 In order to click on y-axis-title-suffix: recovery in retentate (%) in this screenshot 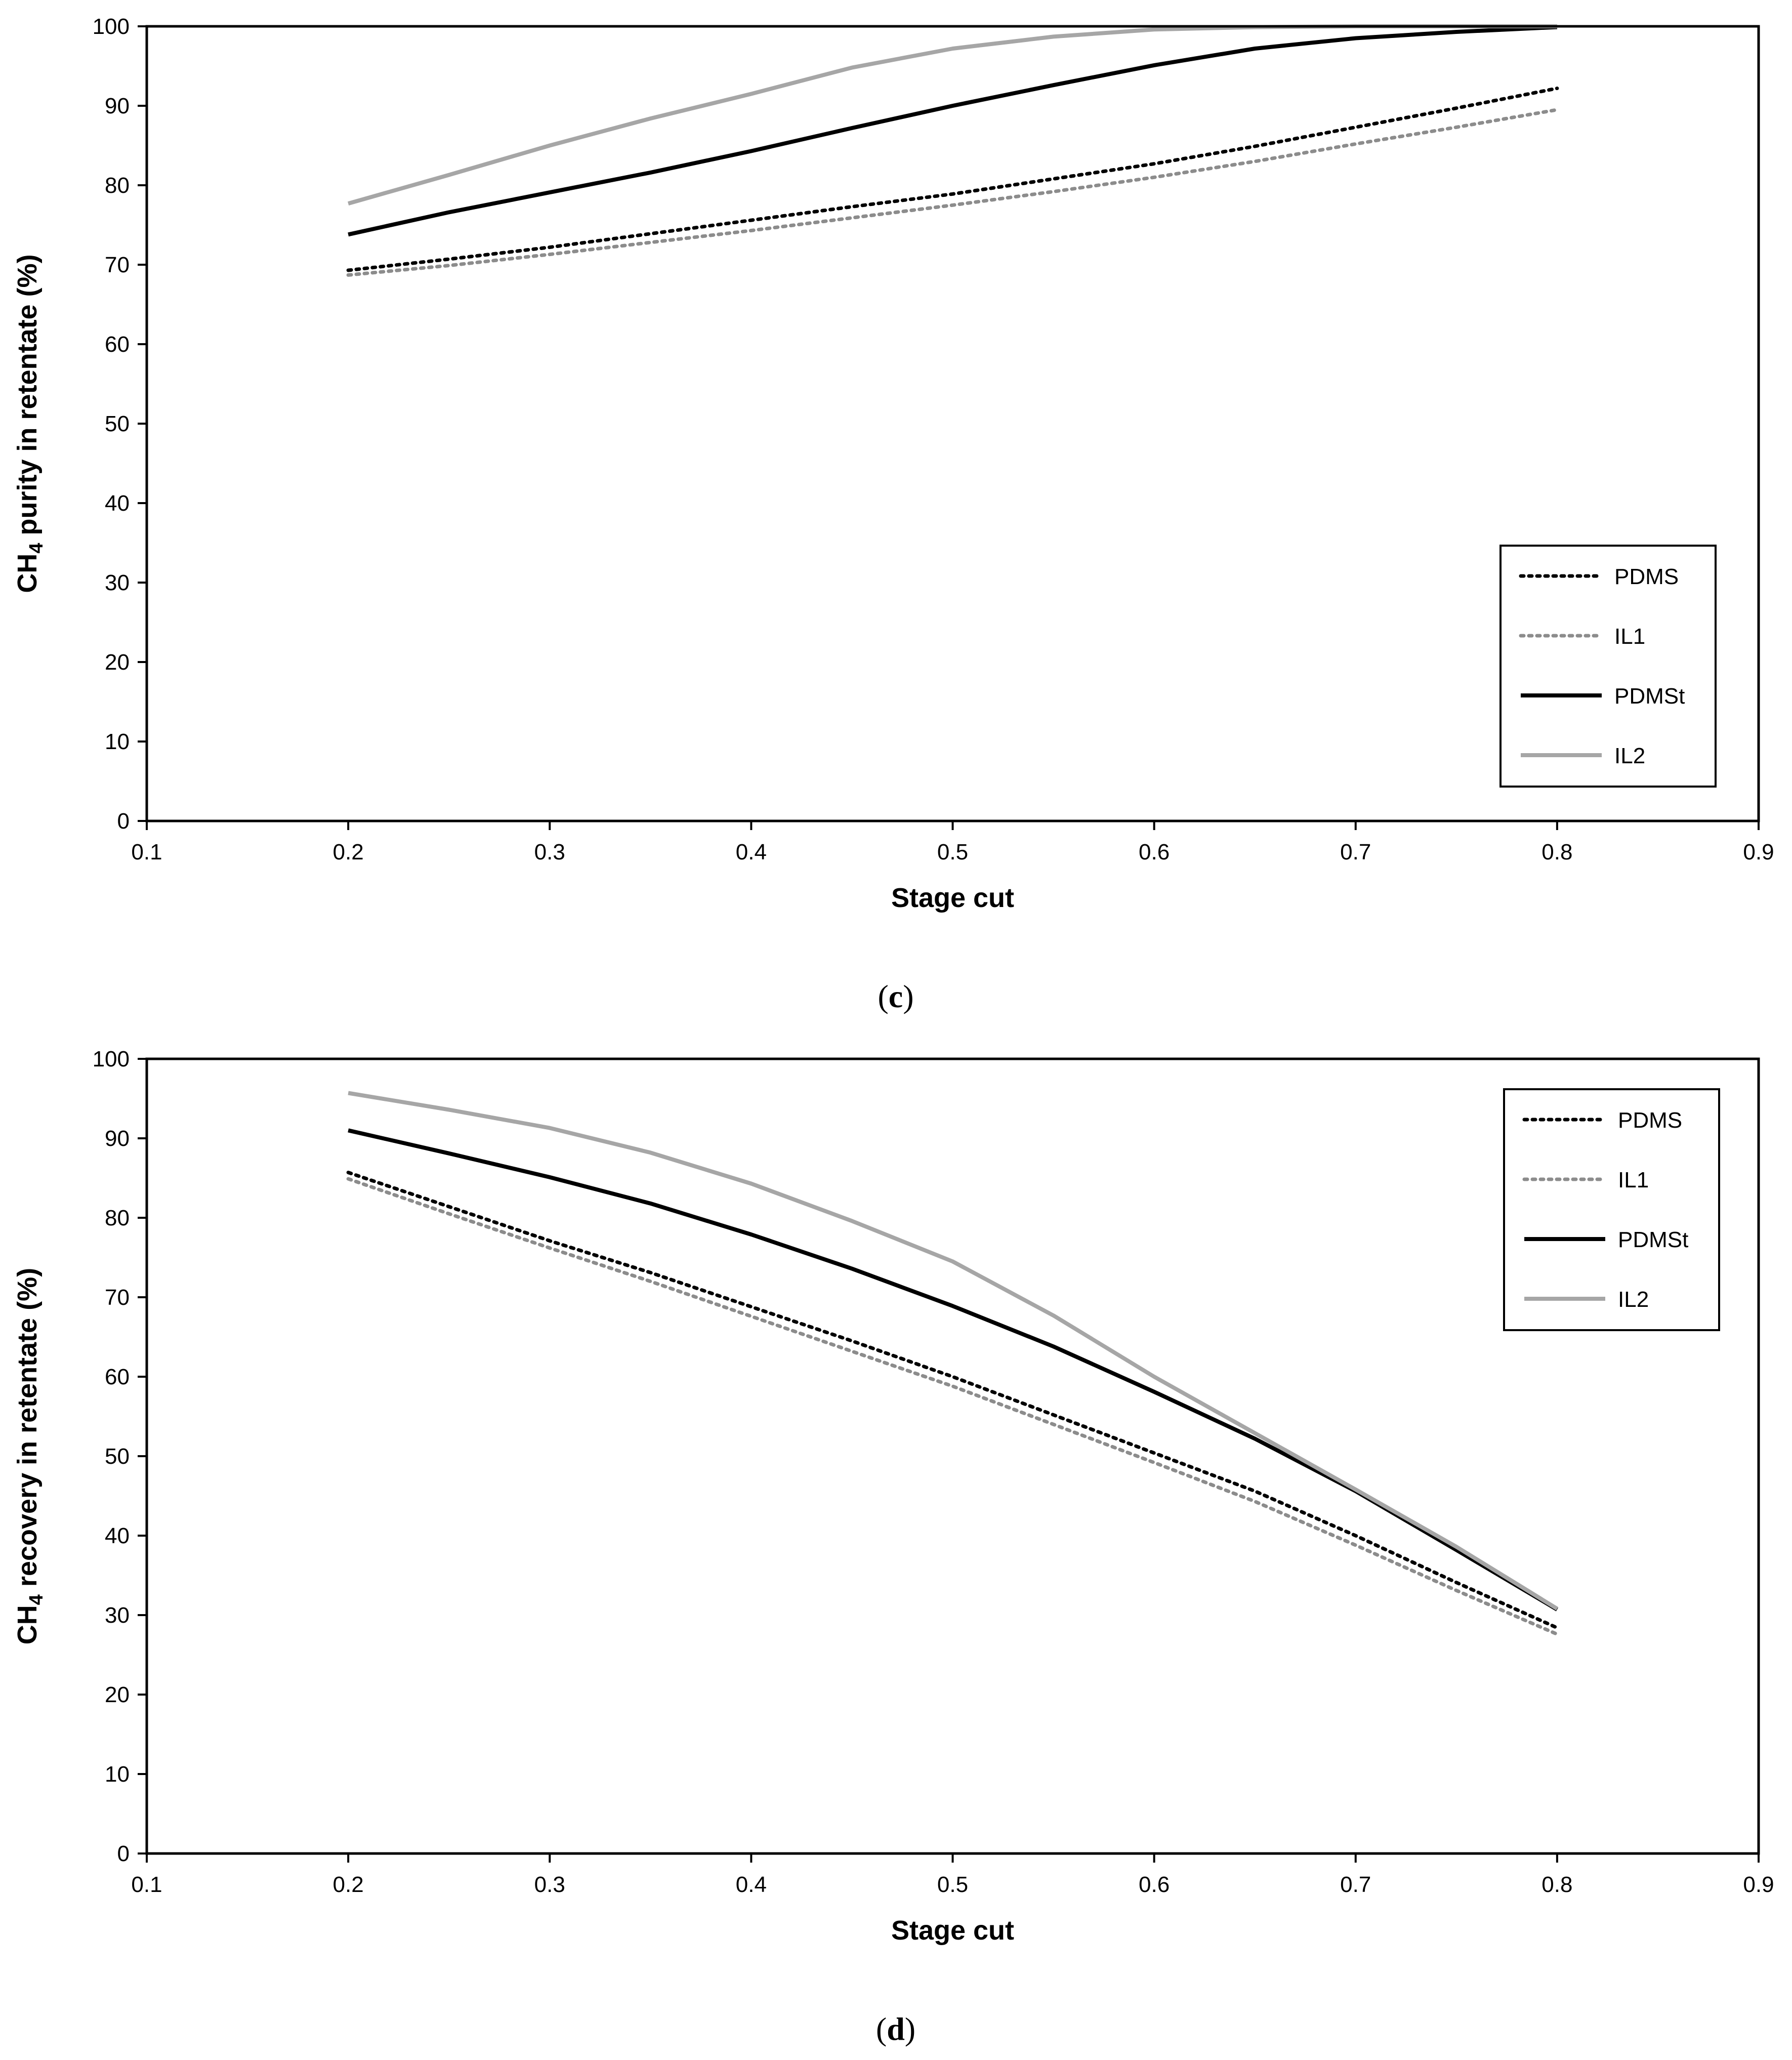, I will do `click(27, 1431)`.